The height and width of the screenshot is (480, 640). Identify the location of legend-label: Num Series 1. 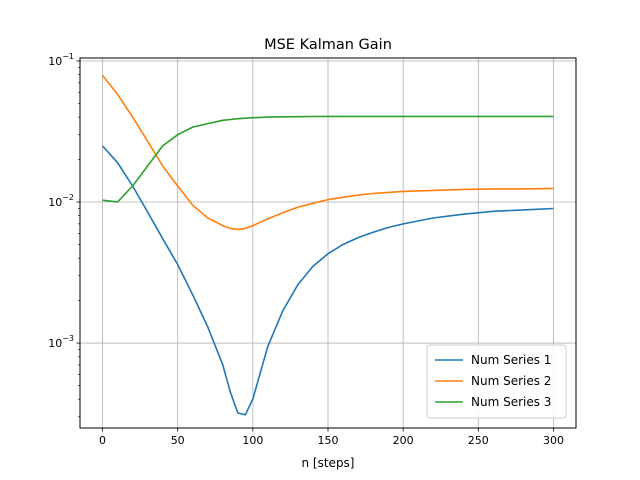
(511, 360).